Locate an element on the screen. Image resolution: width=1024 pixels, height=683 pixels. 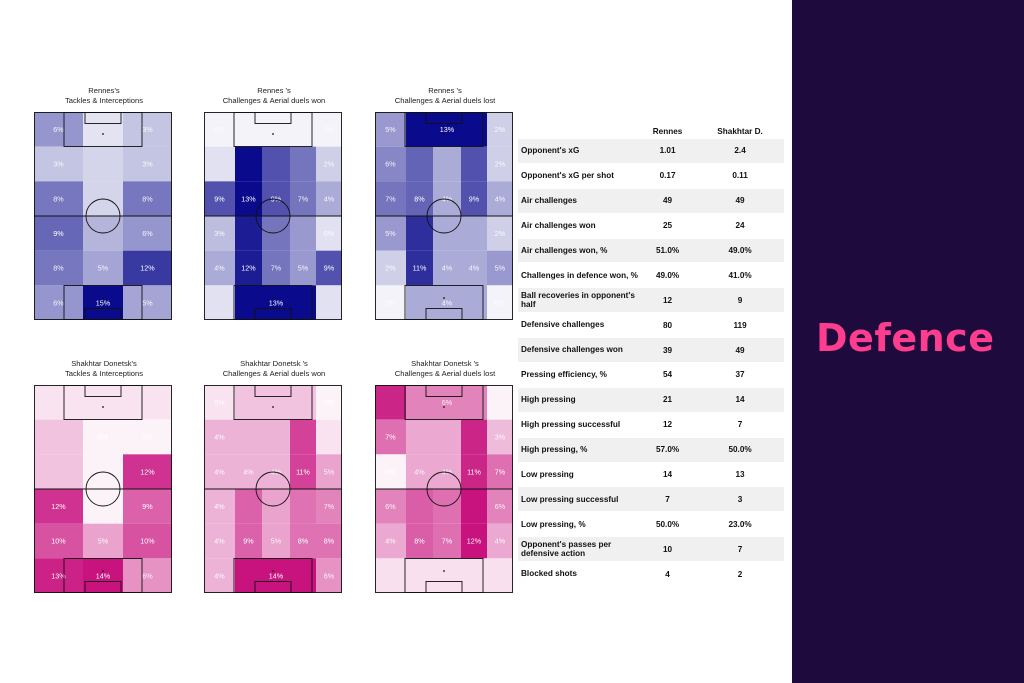
table-row: Defensive challenges won 39 49 is located at coordinates (651, 350).